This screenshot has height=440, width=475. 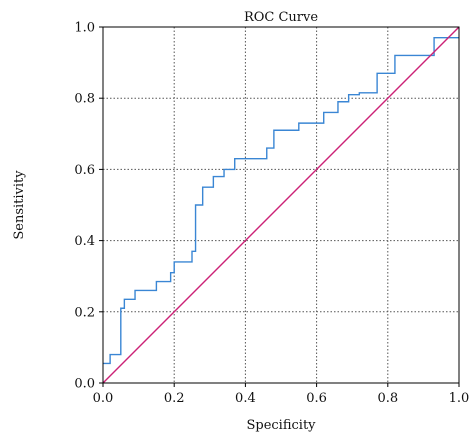 I want to click on x-tick-label: 0.2, so click(x=174, y=398).